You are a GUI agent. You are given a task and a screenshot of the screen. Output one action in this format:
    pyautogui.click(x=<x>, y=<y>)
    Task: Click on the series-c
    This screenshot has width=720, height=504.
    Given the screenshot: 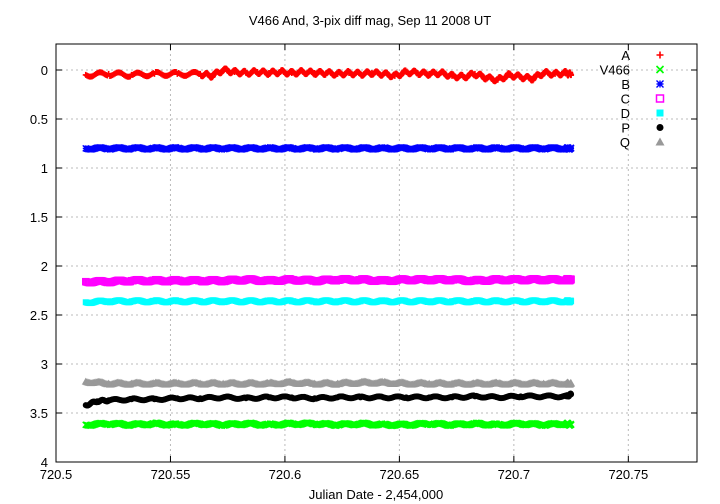 What is the action you would take?
    pyautogui.click(x=328, y=280)
    